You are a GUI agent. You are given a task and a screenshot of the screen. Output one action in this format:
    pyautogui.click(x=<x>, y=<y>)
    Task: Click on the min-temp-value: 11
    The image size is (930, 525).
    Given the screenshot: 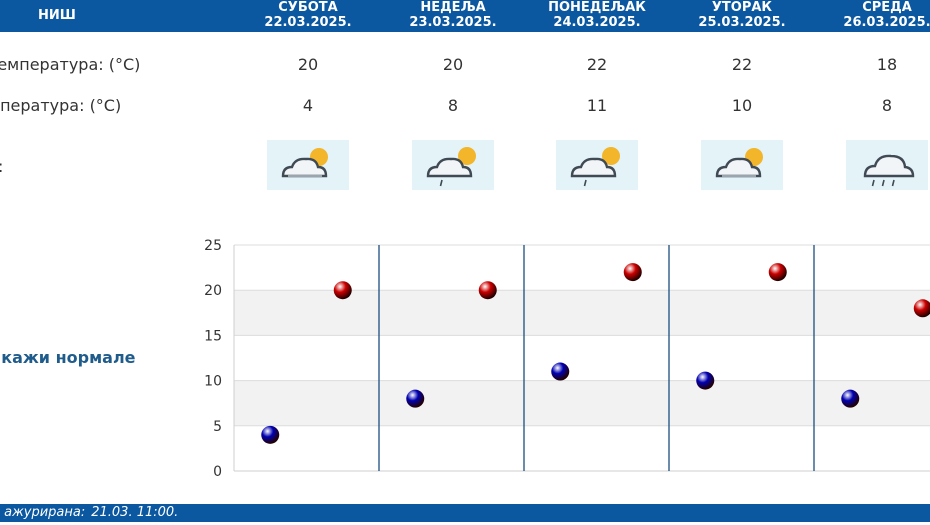 What is the action you would take?
    pyautogui.click(x=597, y=105)
    